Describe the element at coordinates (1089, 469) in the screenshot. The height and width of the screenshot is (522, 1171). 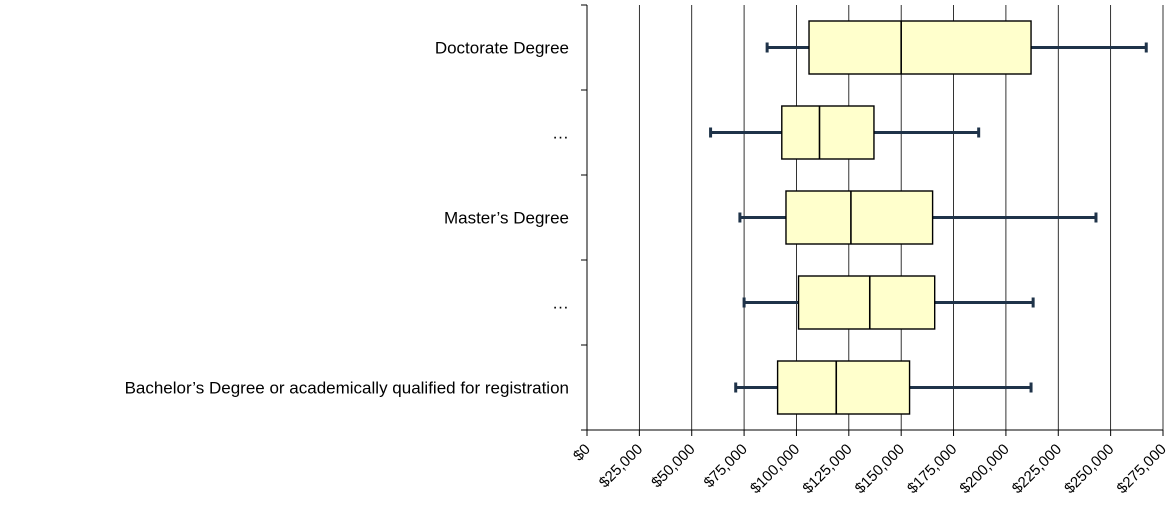
I see `x-tick-label: $250,000` at that location.